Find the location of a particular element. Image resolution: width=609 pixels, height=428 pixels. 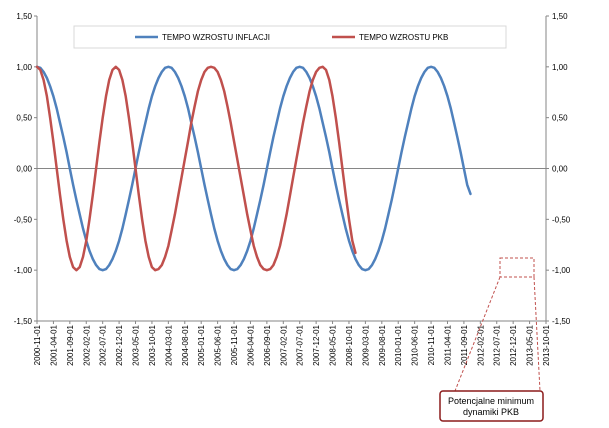

x-tick-label: 2010-06-01 is located at coordinates (415, 344).